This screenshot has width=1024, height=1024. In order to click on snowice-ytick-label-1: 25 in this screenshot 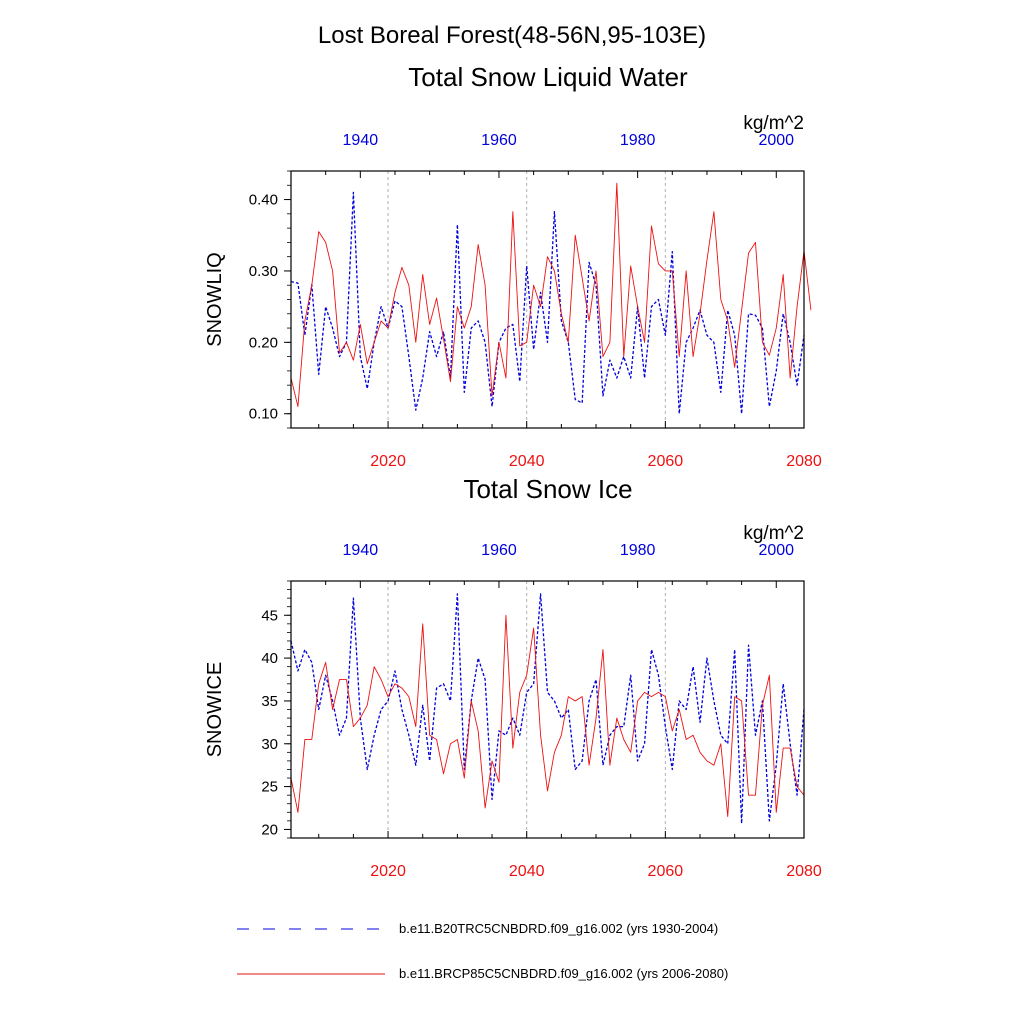, I will do `click(269, 787)`.